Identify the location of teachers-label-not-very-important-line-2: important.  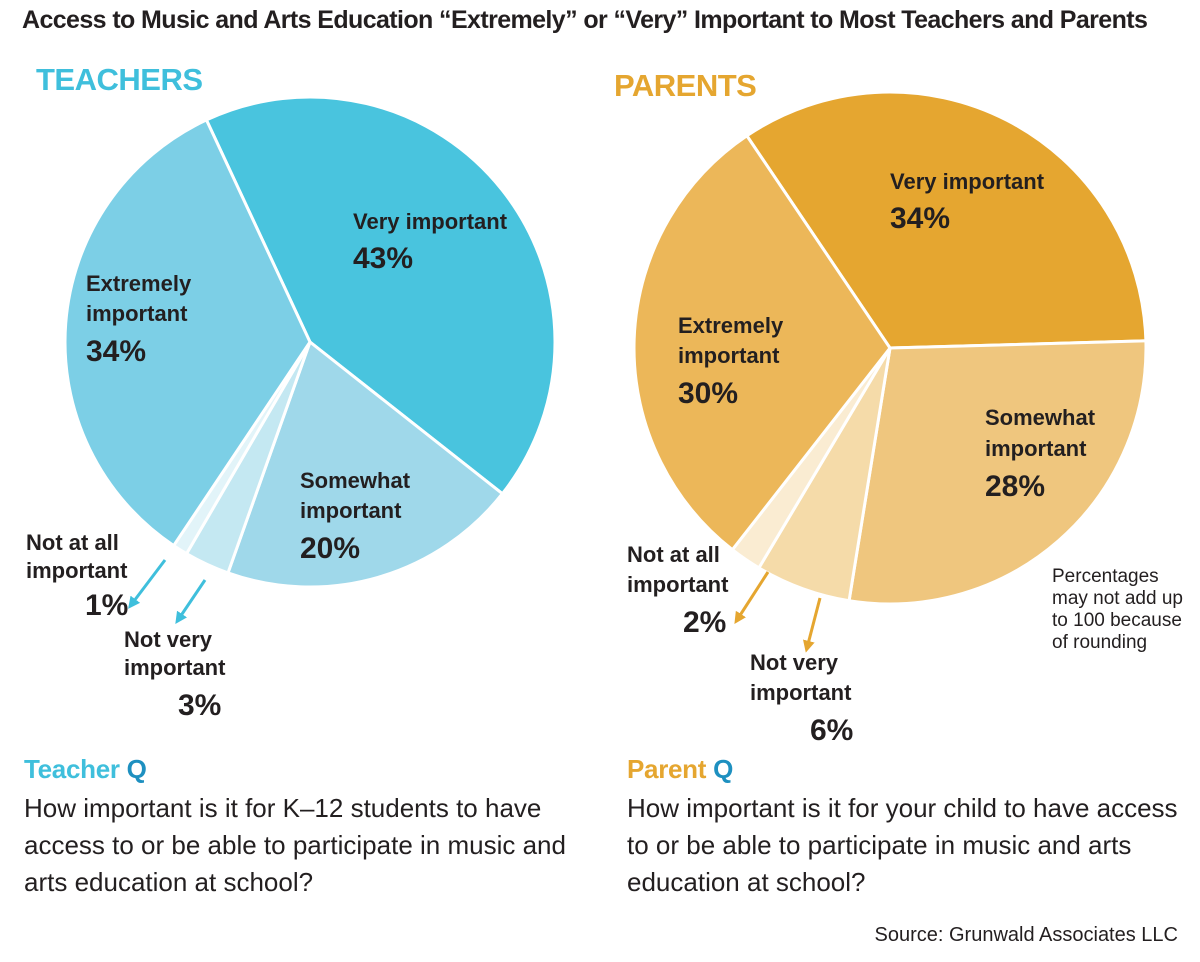
(175, 667).